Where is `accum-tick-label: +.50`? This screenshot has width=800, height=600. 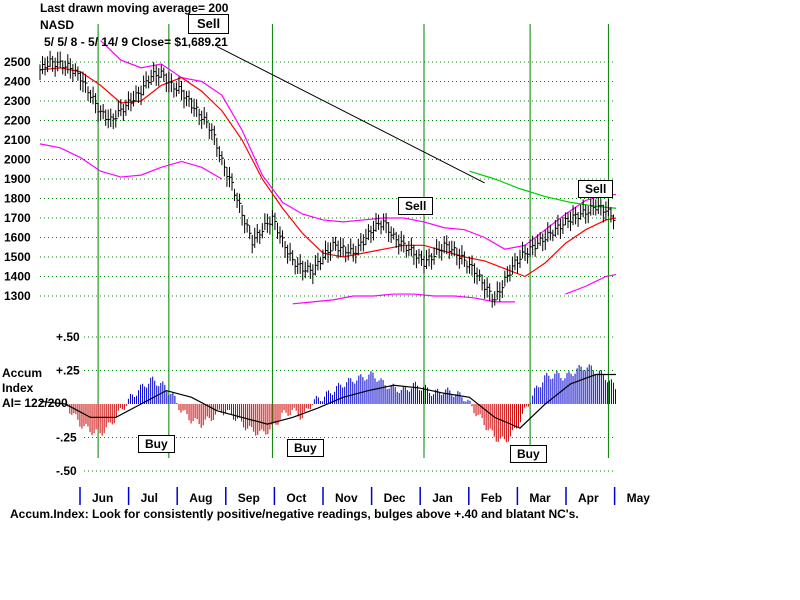 accum-tick-label: +.50 is located at coordinates (68, 337).